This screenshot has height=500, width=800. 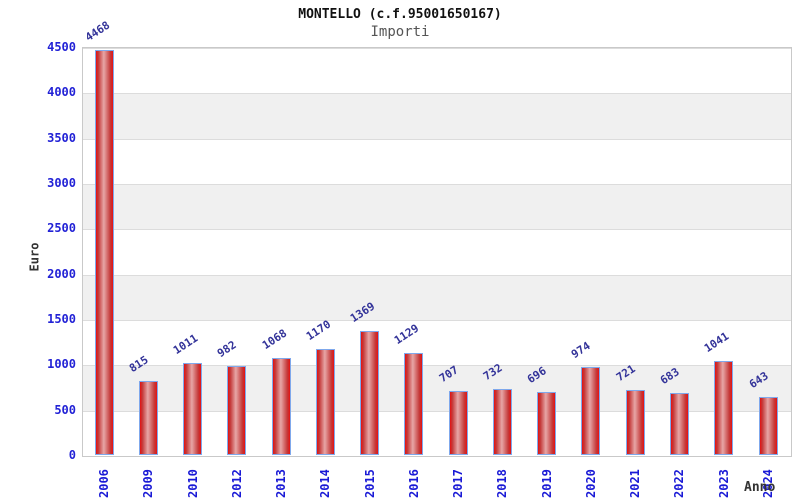 I want to click on bar-2022, so click(x=679, y=424).